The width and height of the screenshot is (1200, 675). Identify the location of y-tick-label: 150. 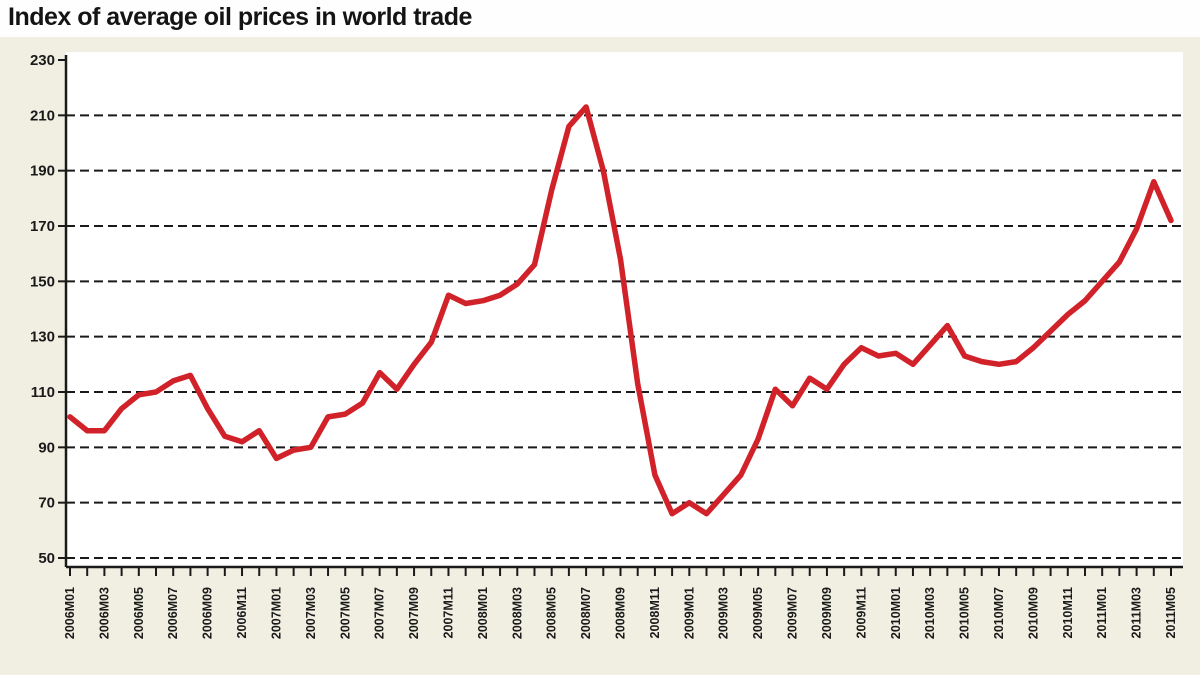
(42, 281).